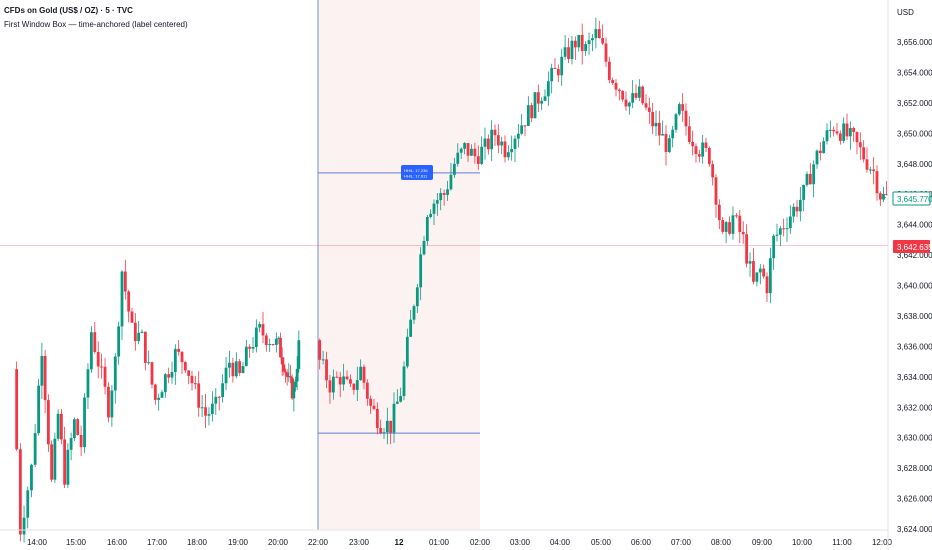 The image size is (932, 550). What do you see at coordinates (914, 346) in the screenshot?
I see `y-tick-label: 3,636.000` at bounding box center [914, 346].